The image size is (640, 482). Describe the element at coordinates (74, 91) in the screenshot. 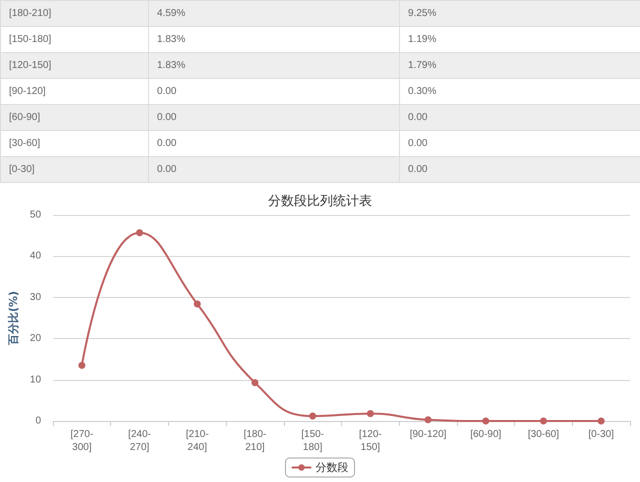

I see `category-label: [90-120]` at that location.